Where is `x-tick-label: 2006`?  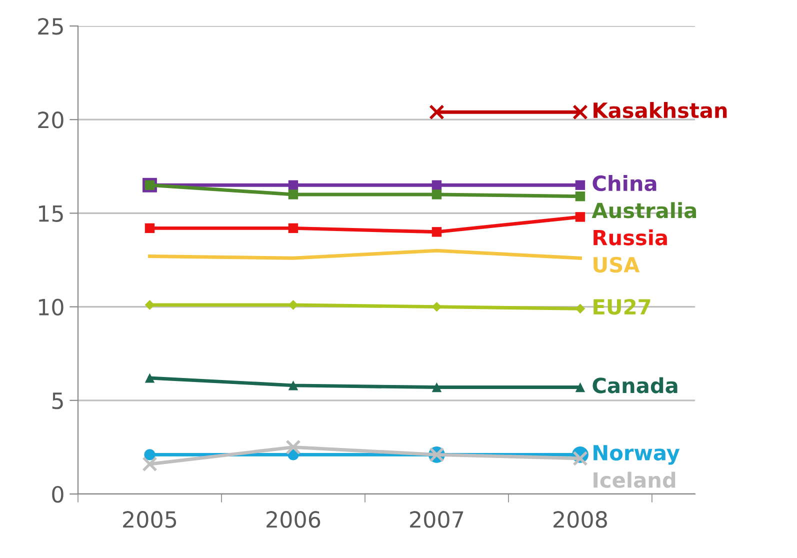
x-tick-label: 2006 is located at coordinates (293, 519).